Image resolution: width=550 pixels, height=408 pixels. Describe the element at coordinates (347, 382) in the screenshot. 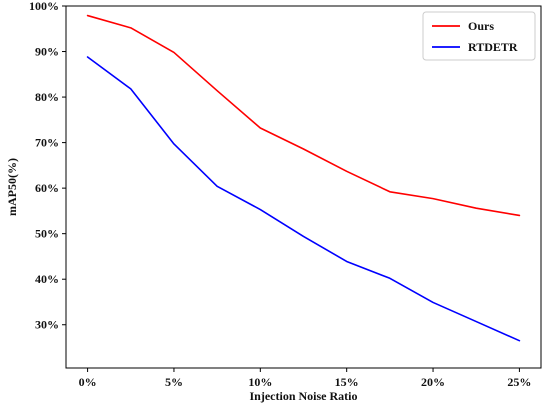

I see `x-tick-label: 15%` at that location.